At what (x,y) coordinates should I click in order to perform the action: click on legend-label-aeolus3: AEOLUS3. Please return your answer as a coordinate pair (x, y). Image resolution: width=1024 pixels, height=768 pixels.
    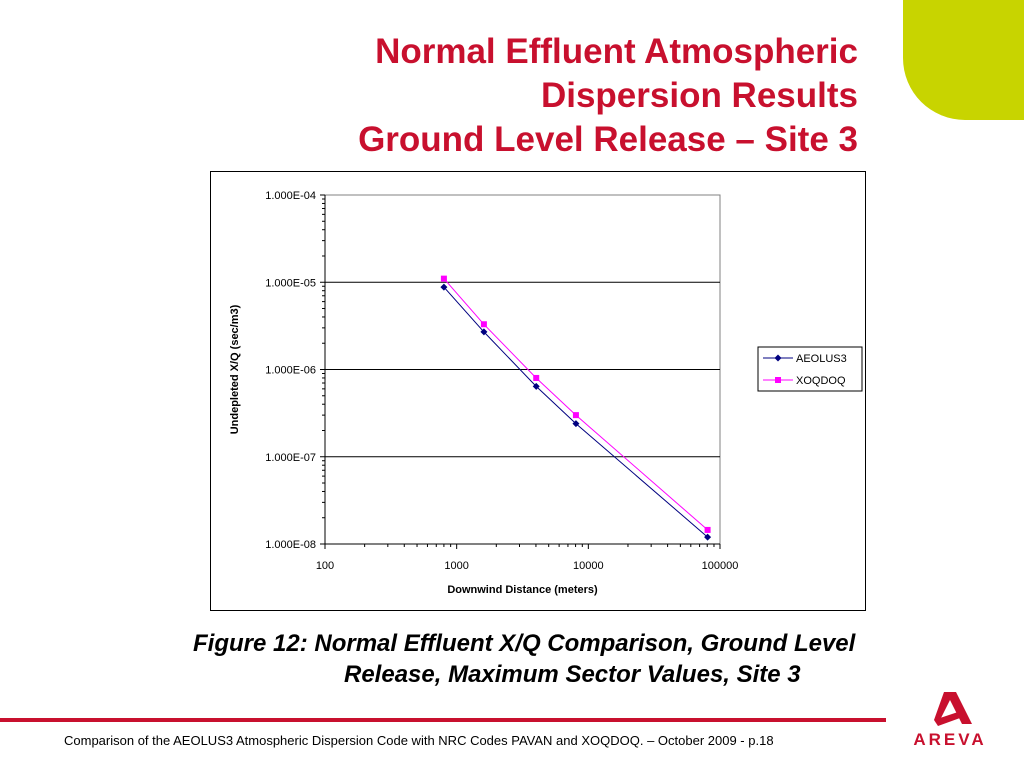
    Looking at the image, I should click on (821, 359).